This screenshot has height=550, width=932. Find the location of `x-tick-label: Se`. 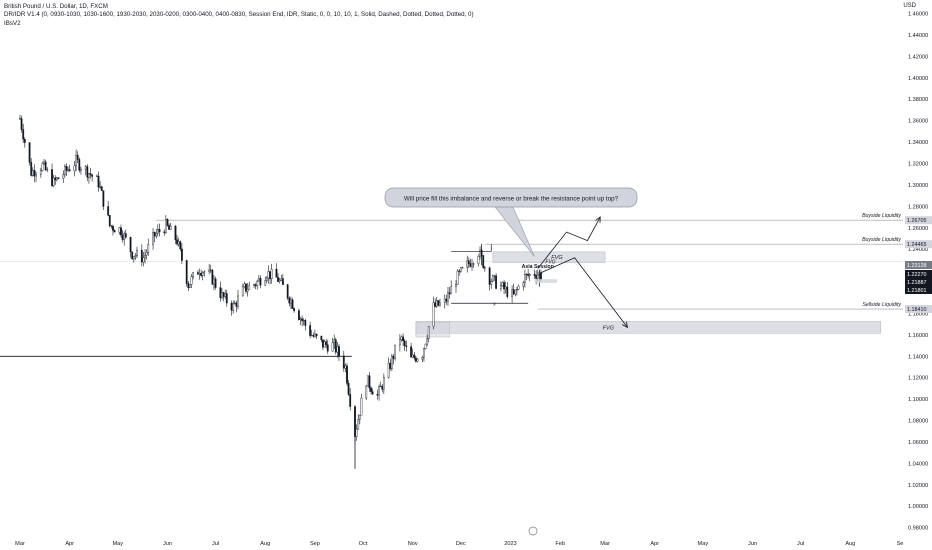

x-tick-label: Se is located at coordinates (900, 544).